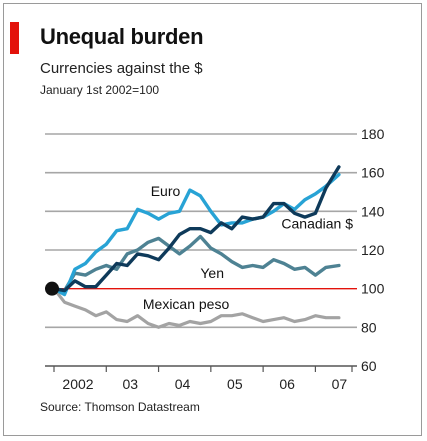 Image resolution: width=427 pixels, height=441 pixels. I want to click on accent-bar, so click(14, 38).